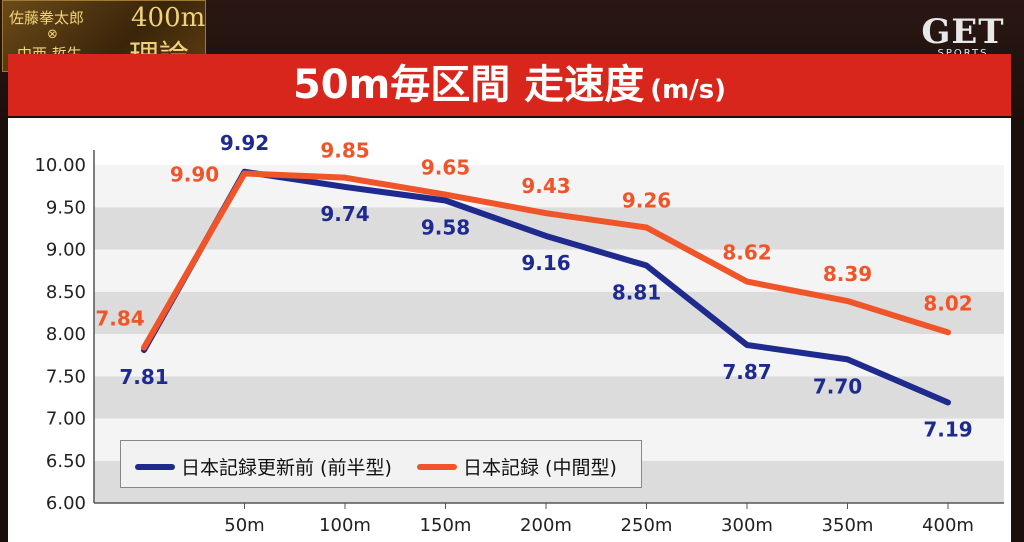 The height and width of the screenshot is (542, 1024). Describe the element at coordinates (948, 525) in the screenshot. I see `x-tick-label: 400m` at that location.